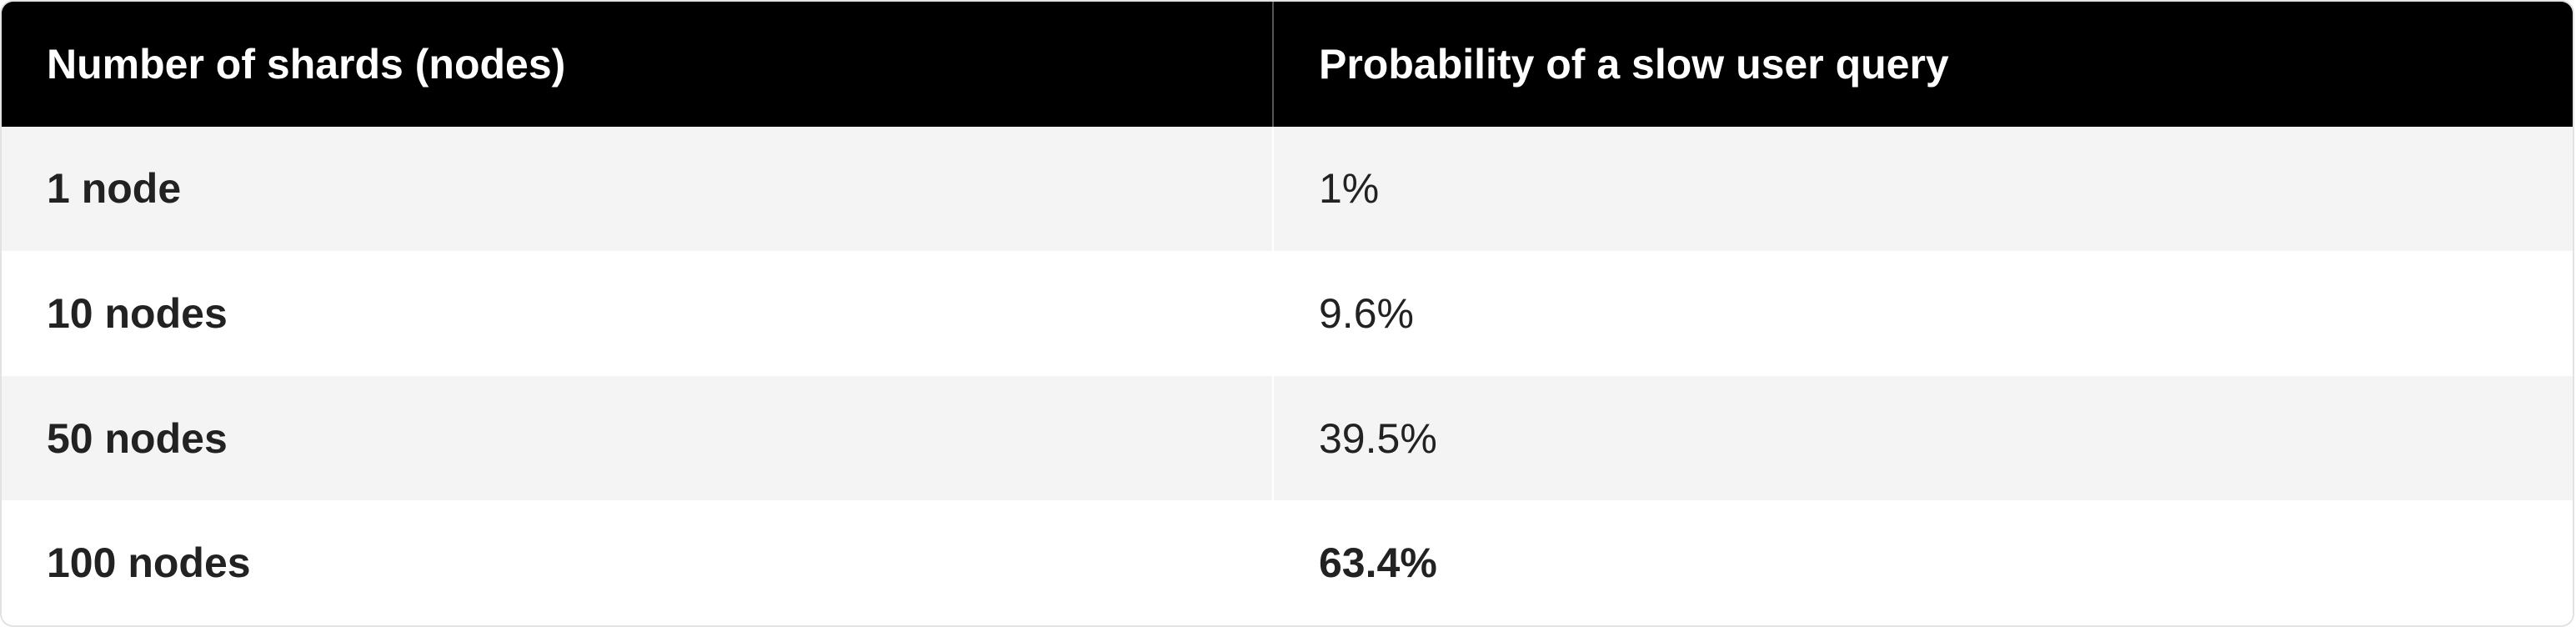 The image size is (2576, 627). I want to click on cell: 50 nodes, so click(638, 438).